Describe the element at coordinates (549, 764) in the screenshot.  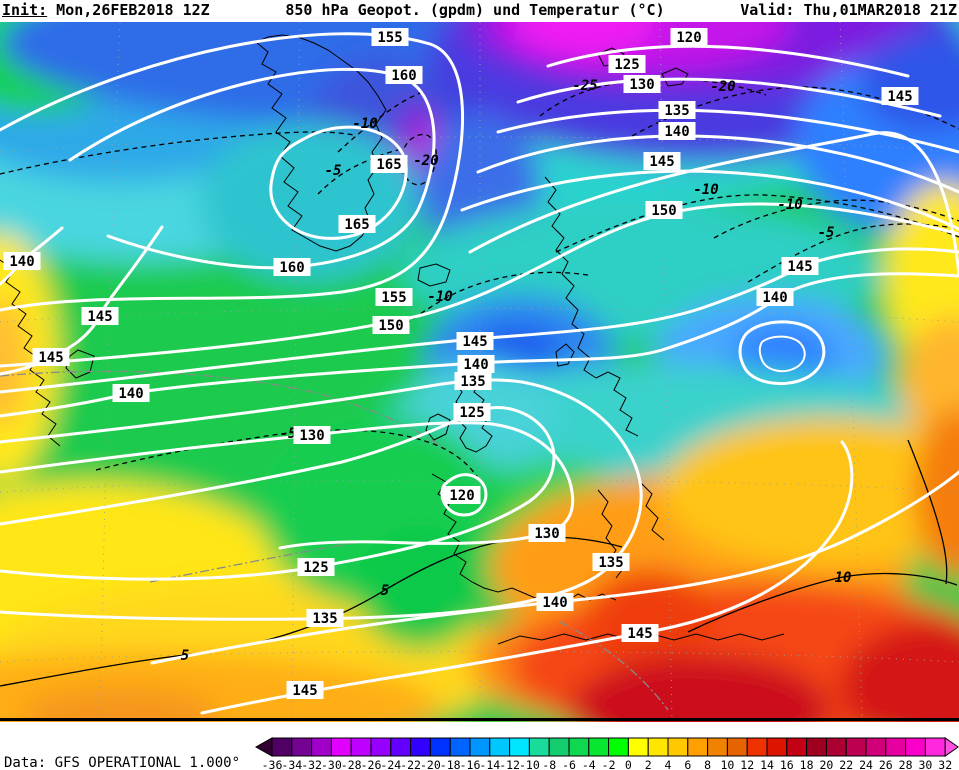
I see `colorbar-tick: -8` at that location.